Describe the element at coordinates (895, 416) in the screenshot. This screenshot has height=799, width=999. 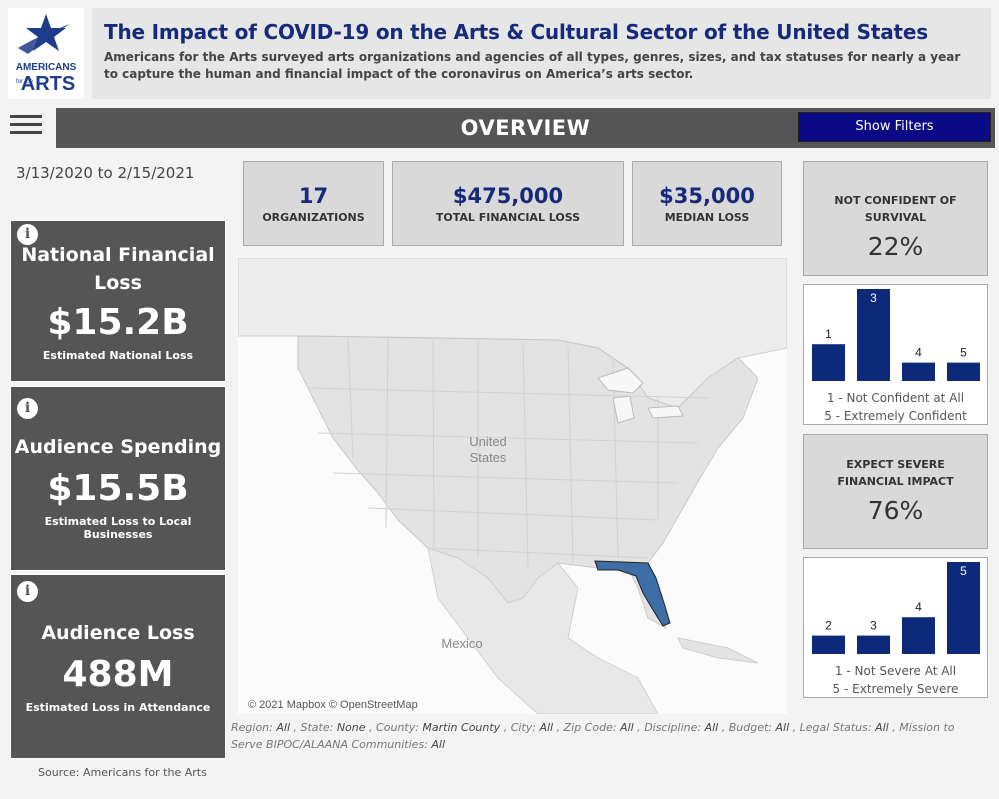
I see `confidence-legend-2: 5 - Extremely Confident` at that location.